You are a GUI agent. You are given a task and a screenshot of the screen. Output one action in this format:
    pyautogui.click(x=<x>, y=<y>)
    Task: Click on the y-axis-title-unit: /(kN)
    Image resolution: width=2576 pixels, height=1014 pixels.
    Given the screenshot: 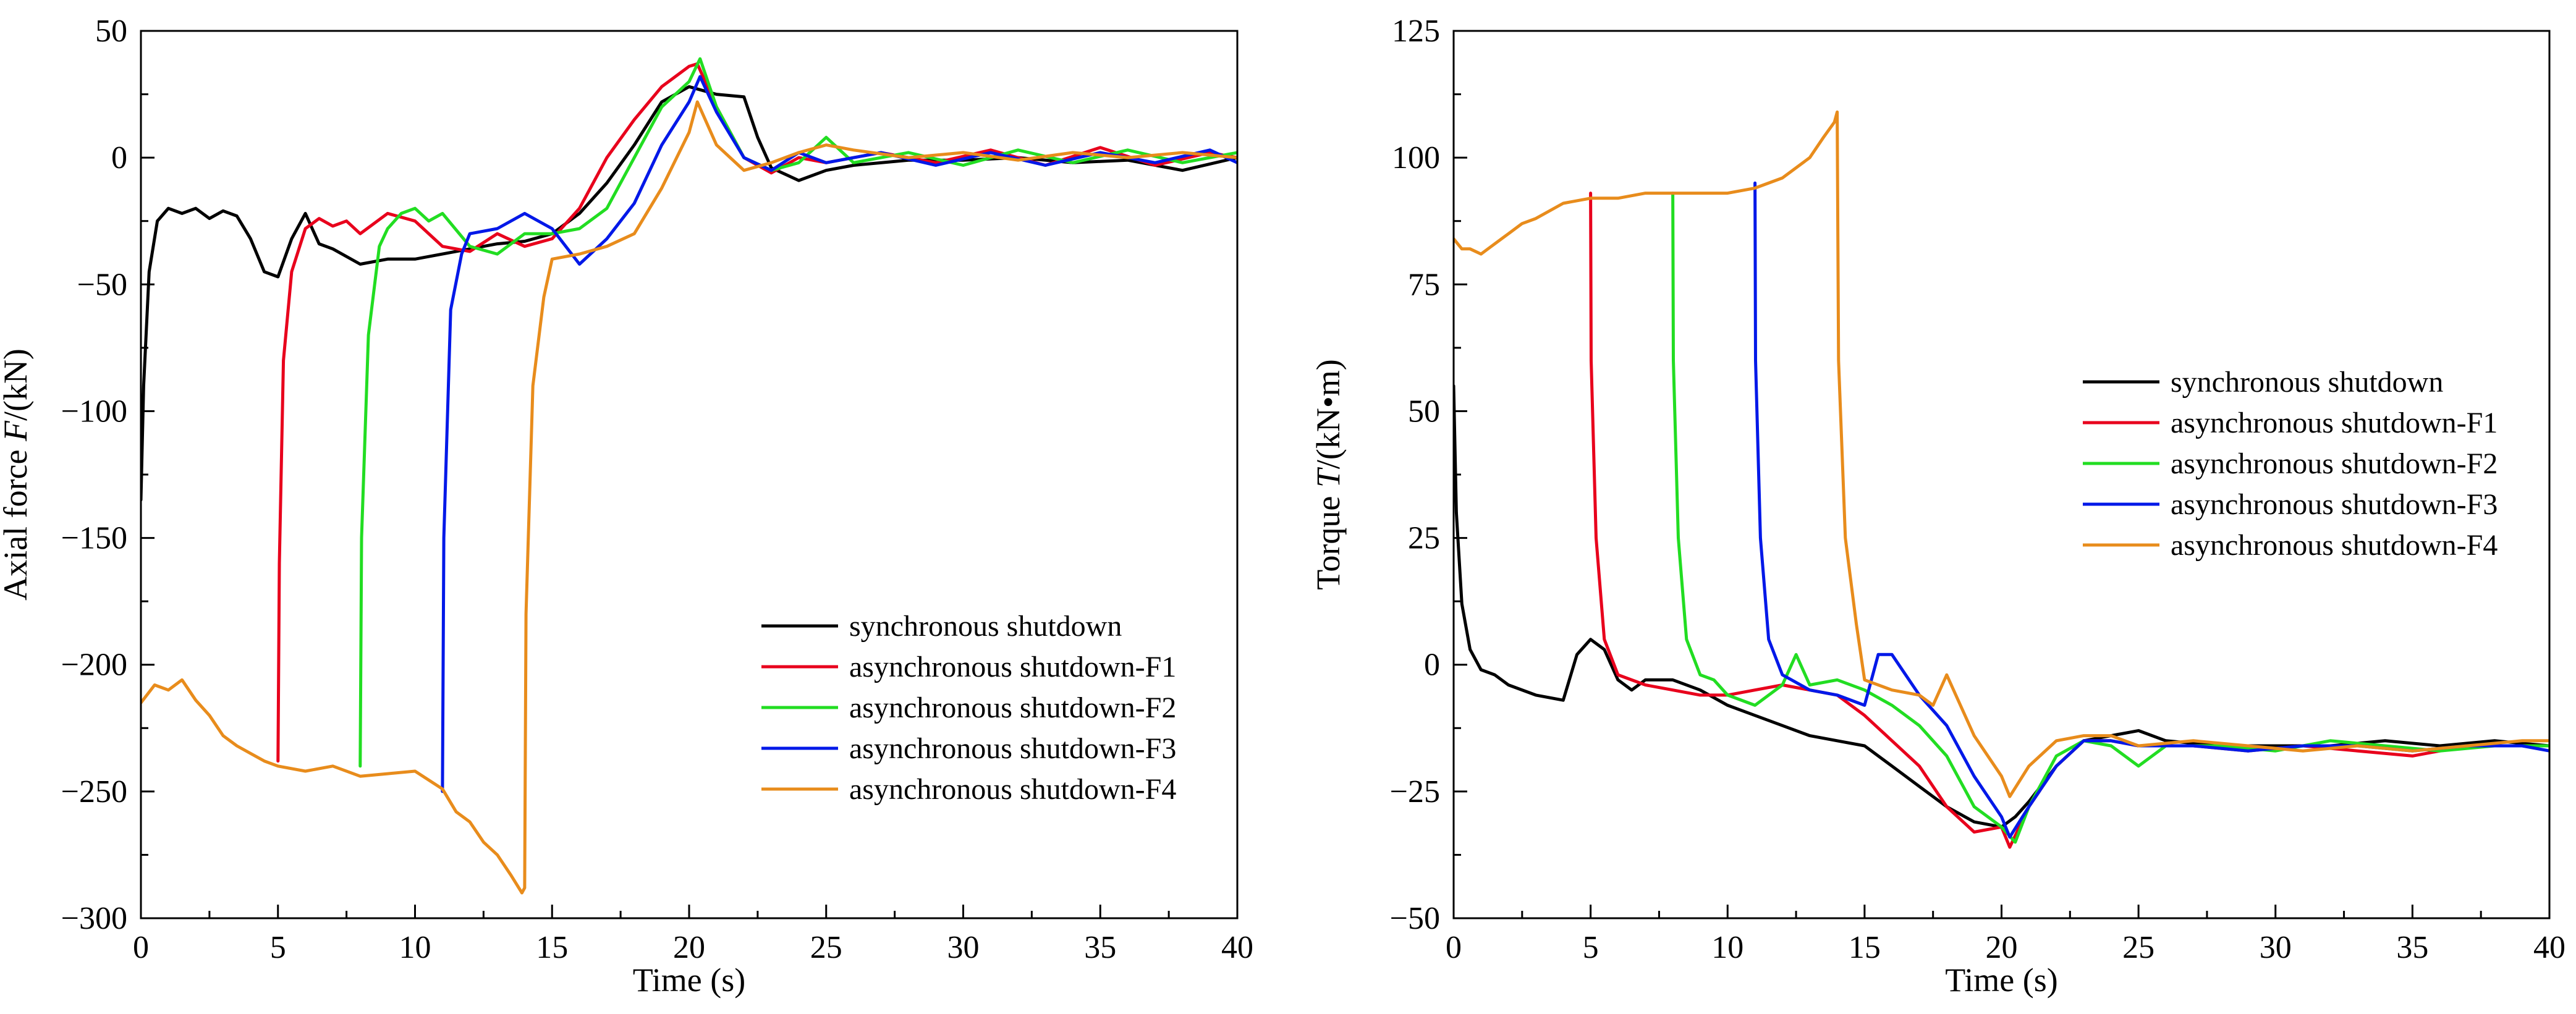 What is the action you would take?
    pyautogui.click(x=17, y=385)
    